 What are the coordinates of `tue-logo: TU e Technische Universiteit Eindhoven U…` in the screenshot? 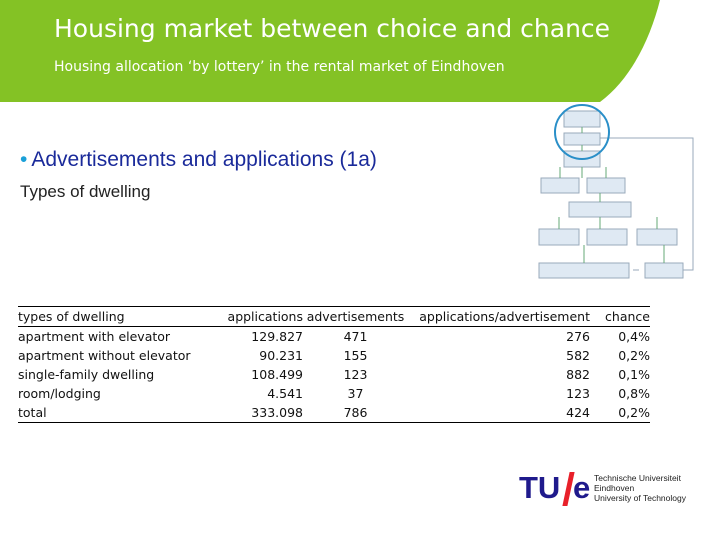 It's located at (606, 488).